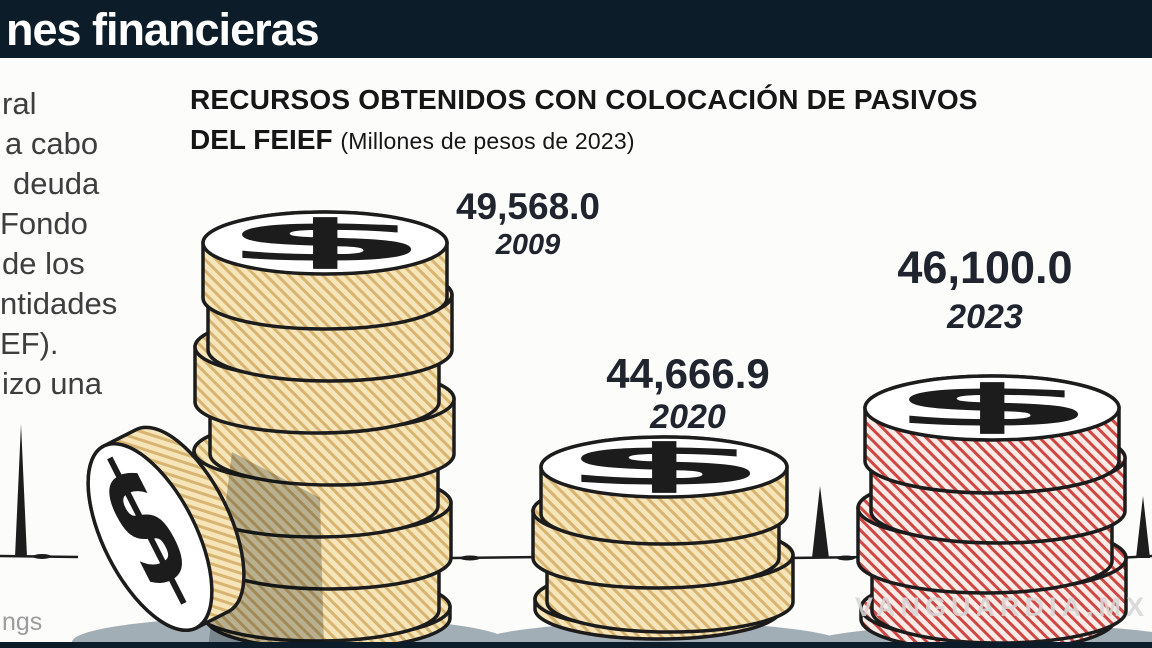  What do you see at coordinates (43, 263) in the screenshot?
I see `intro-line: de los` at bounding box center [43, 263].